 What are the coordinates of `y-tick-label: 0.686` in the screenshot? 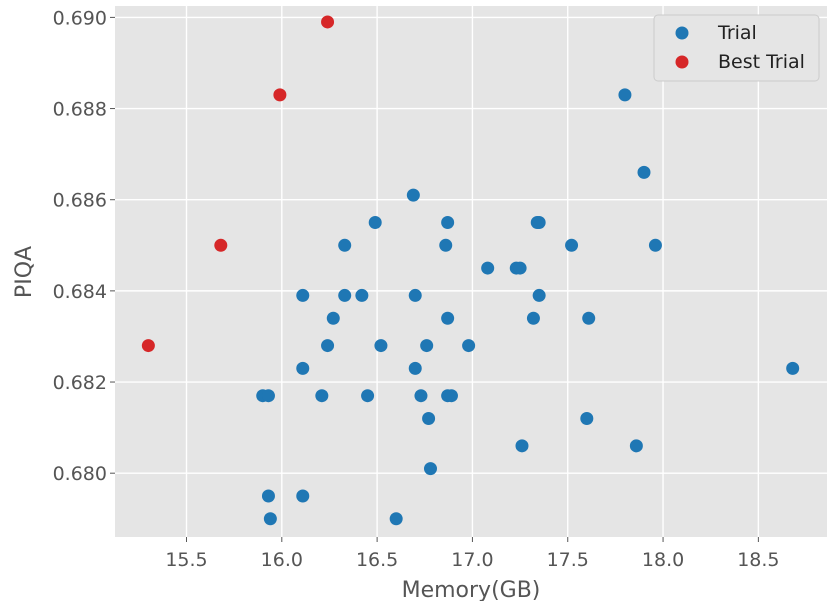 It's located at (80, 201).